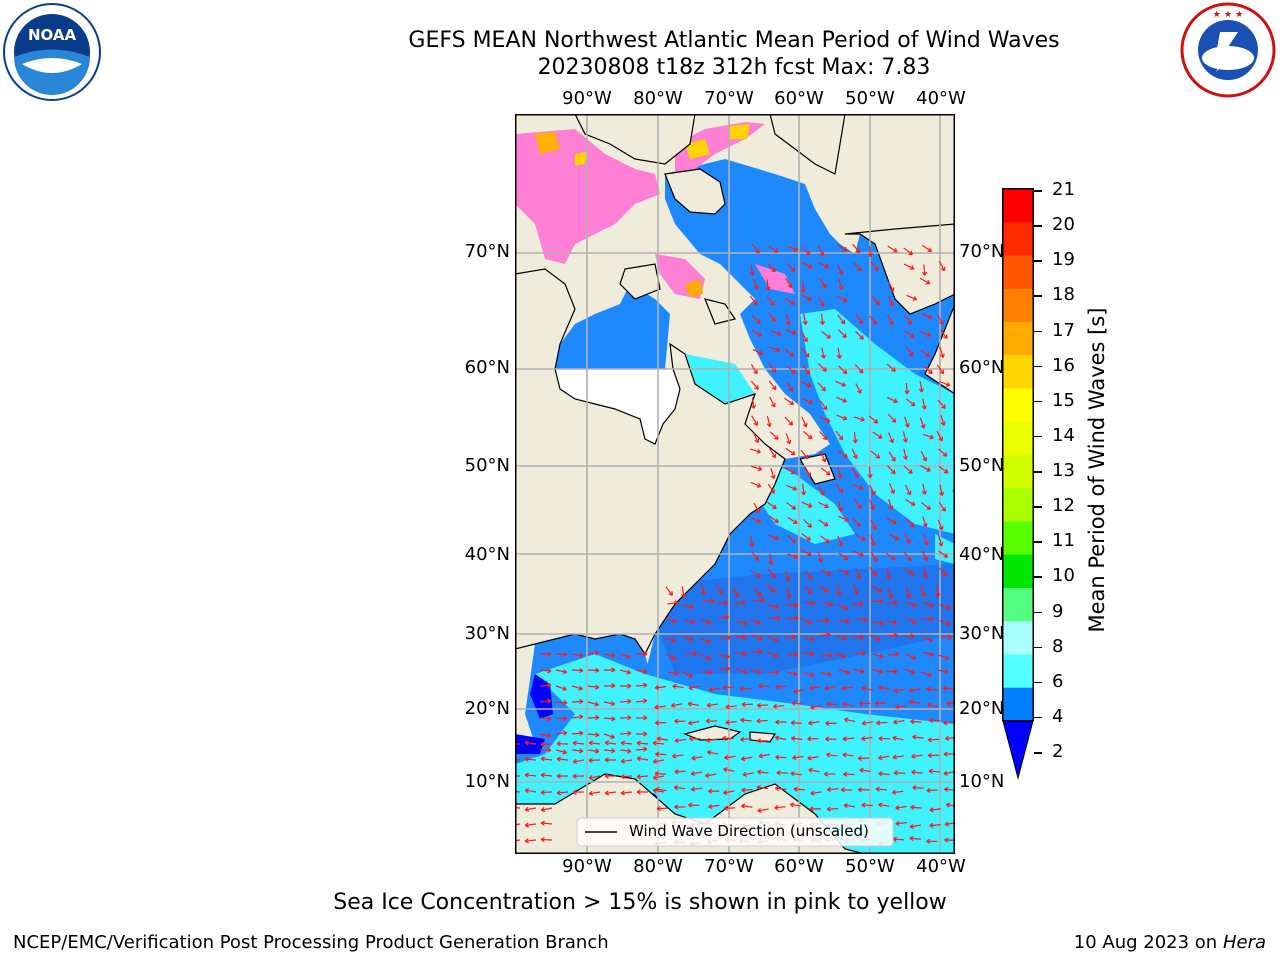  What do you see at coordinates (487, 554) in the screenshot?
I see `lat-label-left: 40°N` at bounding box center [487, 554].